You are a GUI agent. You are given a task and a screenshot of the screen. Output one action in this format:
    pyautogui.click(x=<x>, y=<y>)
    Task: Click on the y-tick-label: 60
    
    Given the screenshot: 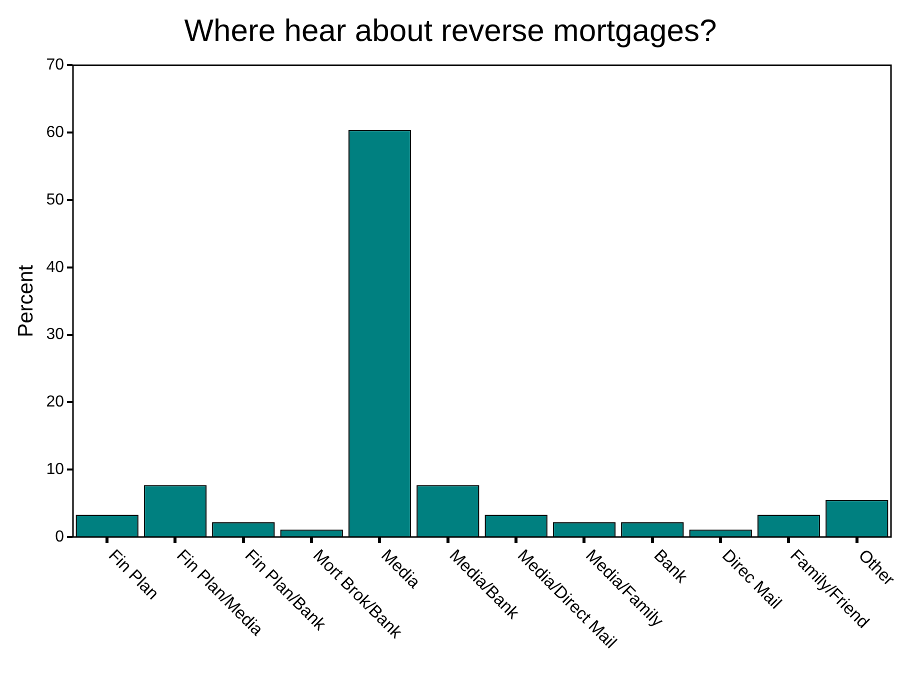 What is the action you would take?
    pyautogui.click(x=55, y=133)
    